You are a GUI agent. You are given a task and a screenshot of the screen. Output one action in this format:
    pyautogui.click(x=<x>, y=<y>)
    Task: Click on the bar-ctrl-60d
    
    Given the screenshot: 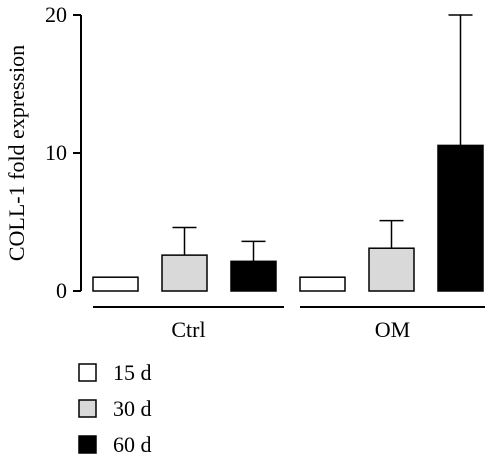 What is the action you would take?
    pyautogui.click(x=253, y=276)
    